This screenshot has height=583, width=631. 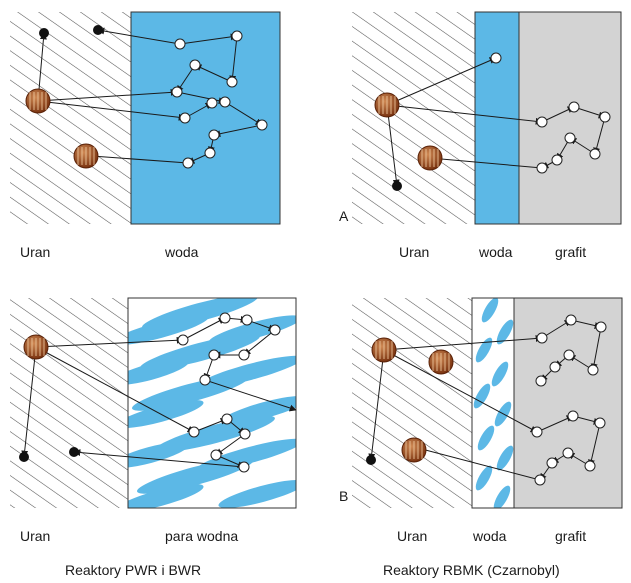 What do you see at coordinates (202, 536) in the screenshot?
I see `label-steam: para wodna` at bounding box center [202, 536].